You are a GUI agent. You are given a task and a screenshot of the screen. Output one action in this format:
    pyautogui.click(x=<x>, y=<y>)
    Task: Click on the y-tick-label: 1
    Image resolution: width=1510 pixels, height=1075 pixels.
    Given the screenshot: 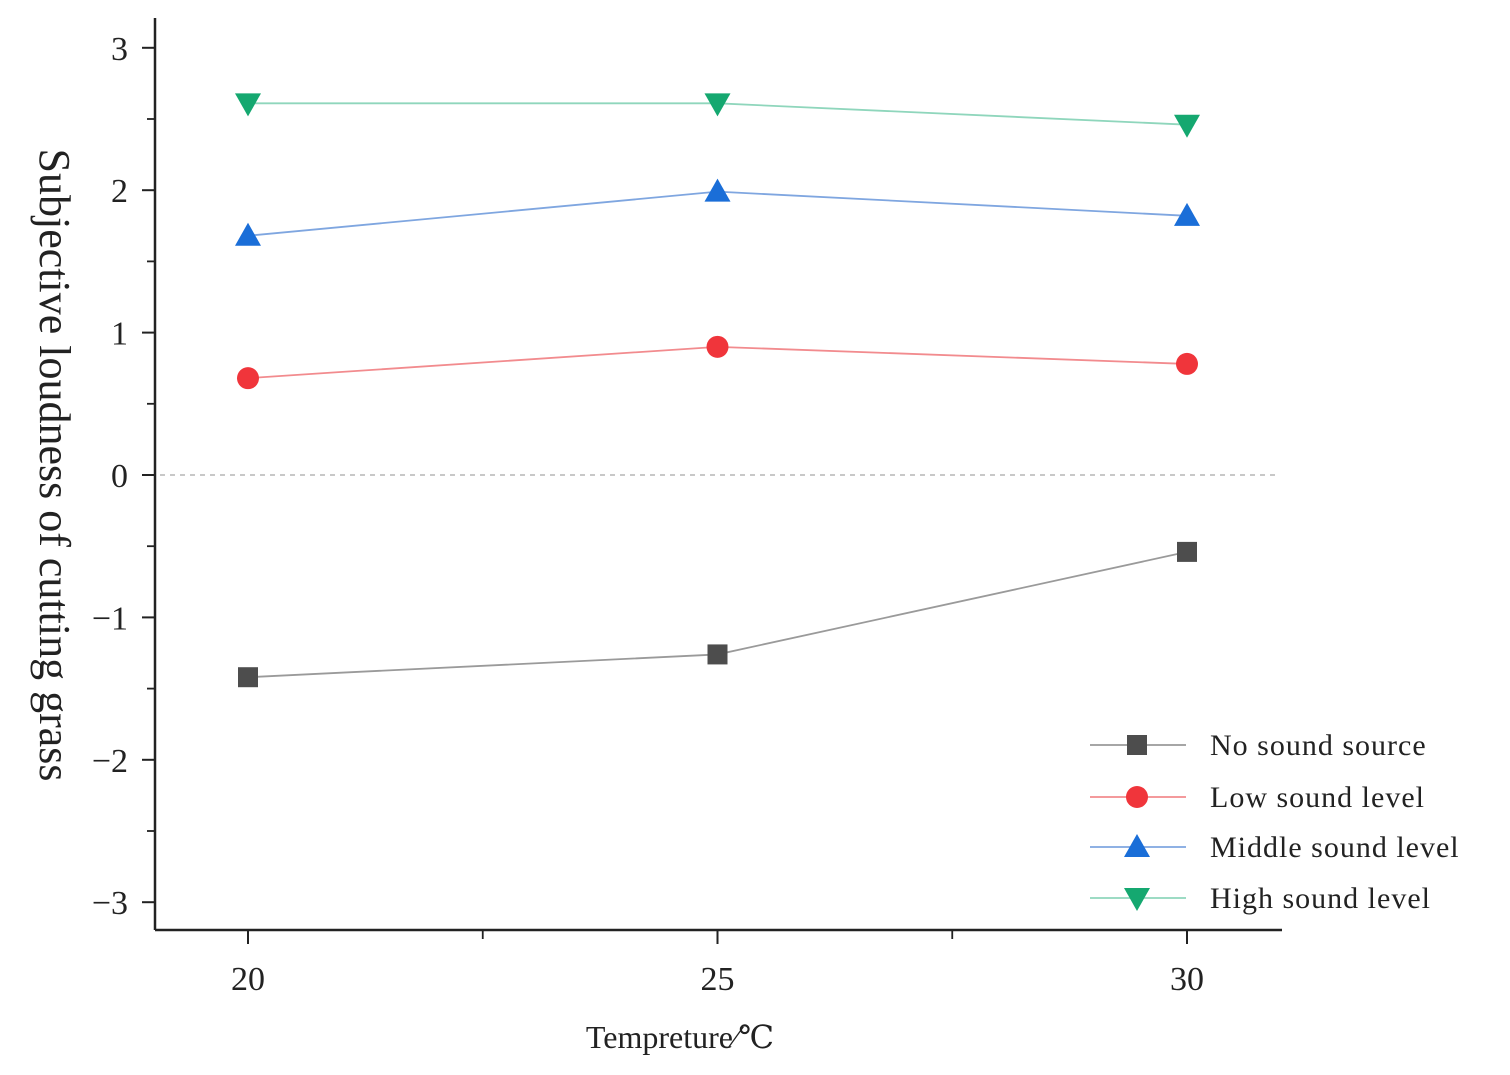 What is the action you would take?
    pyautogui.click(x=119, y=334)
    